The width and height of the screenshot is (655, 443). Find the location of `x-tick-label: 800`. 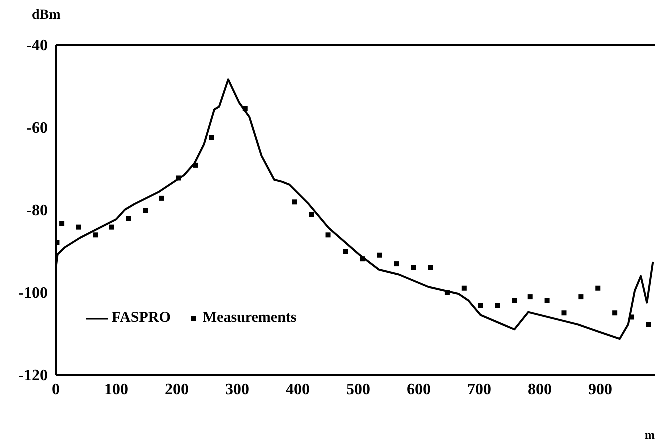

x-tick-label: 800 is located at coordinates (540, 389).